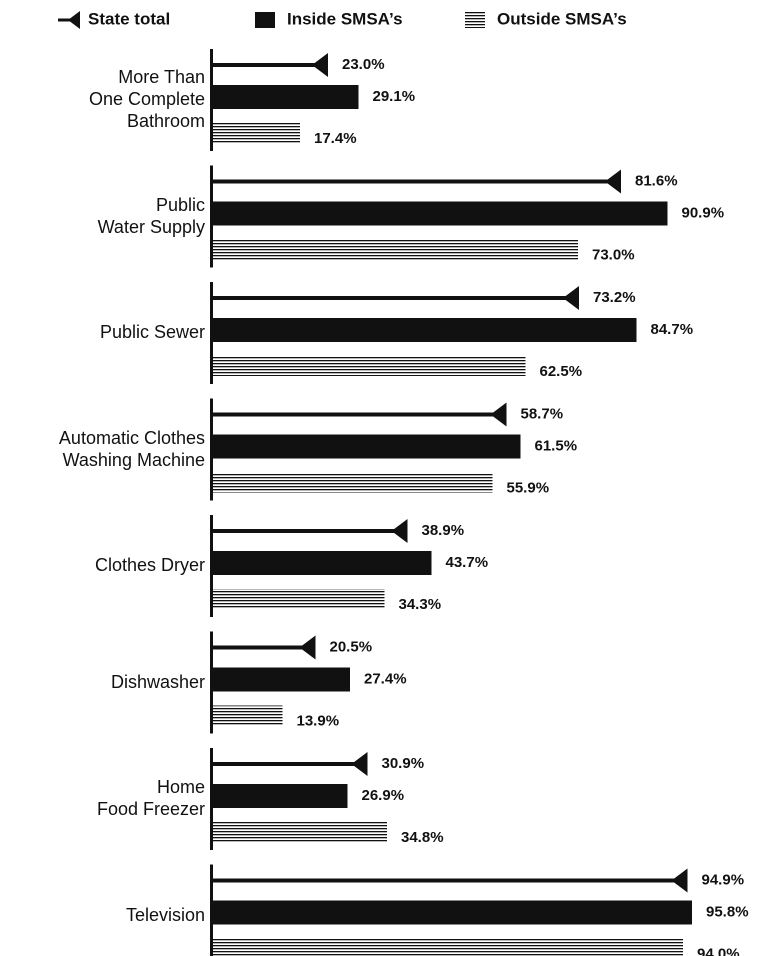 The width and height of the screenshot is (762, 956). What do you see at coordinates (383, 795) in the screenshot?
I see `value-label: 26.9%` at bounding box center [383, 795].